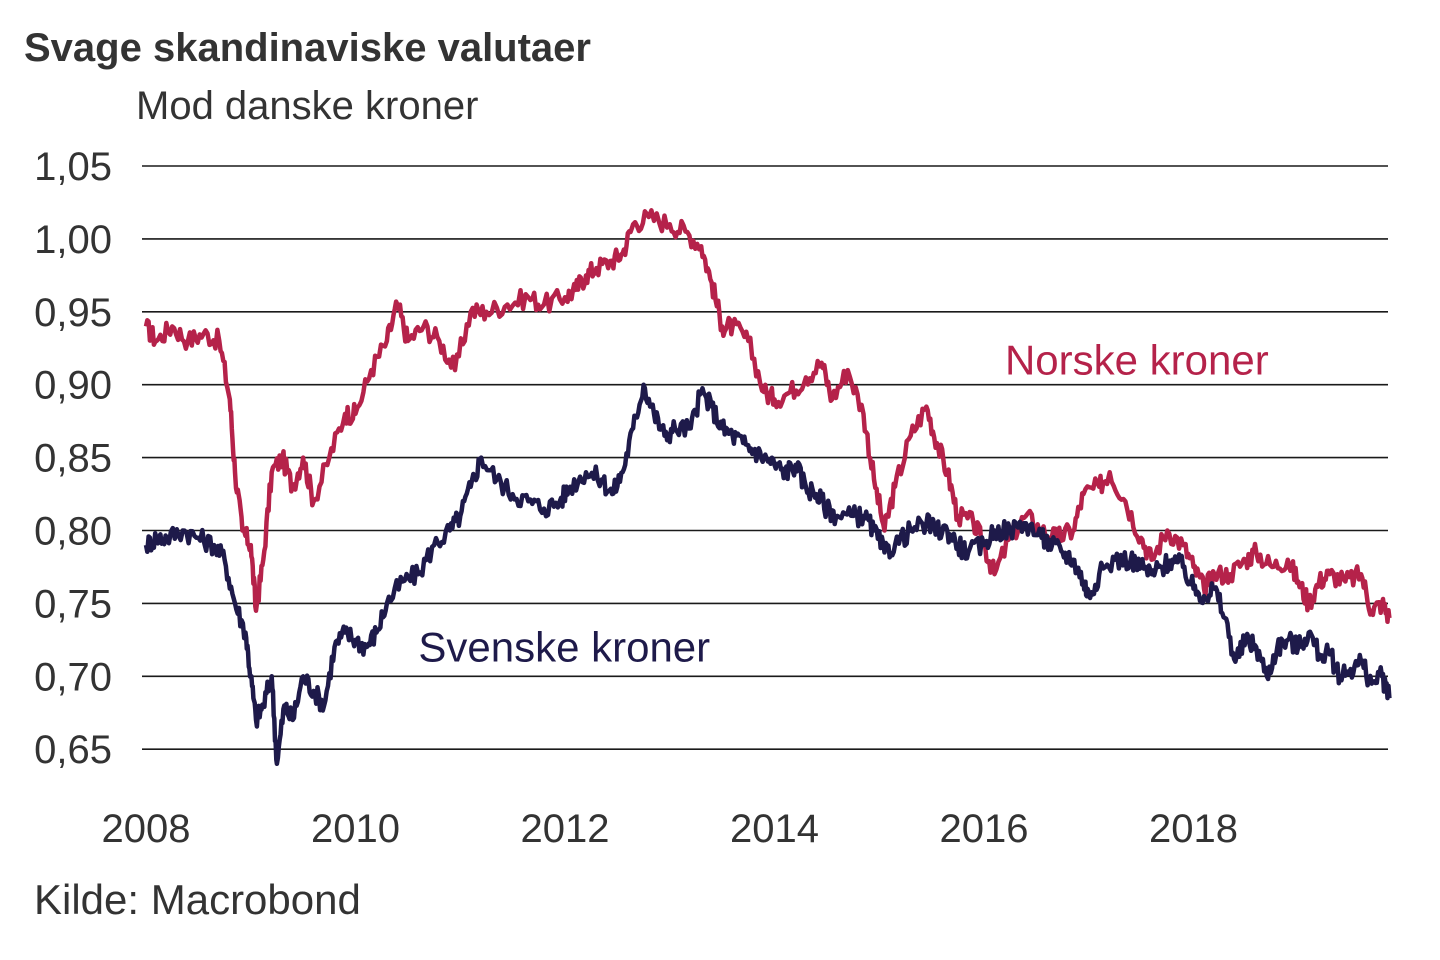  Describe the element at coordinates (307, 48) in the screenshot. I see `chart-title: Svage skandinaviske valutaer` at that location.